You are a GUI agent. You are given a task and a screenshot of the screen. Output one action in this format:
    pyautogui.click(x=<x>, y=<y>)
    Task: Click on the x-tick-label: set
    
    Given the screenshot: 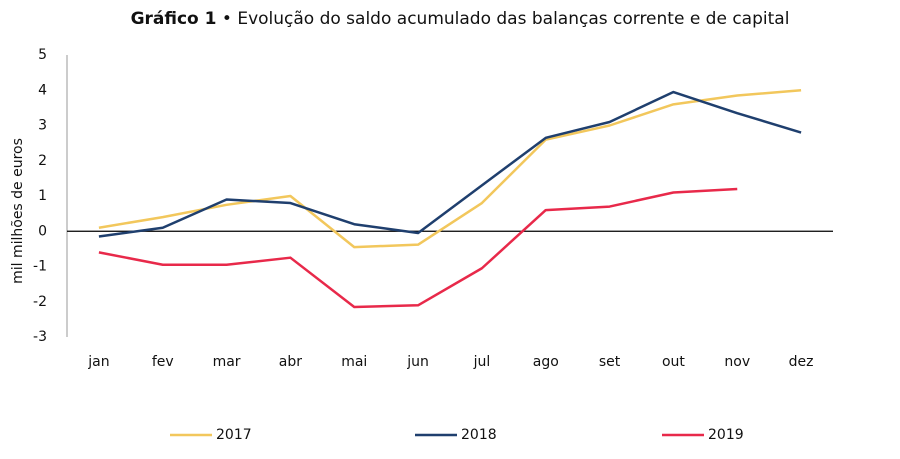 What is the action you would take?
    pyautogui.click(x=610, y=362)
    